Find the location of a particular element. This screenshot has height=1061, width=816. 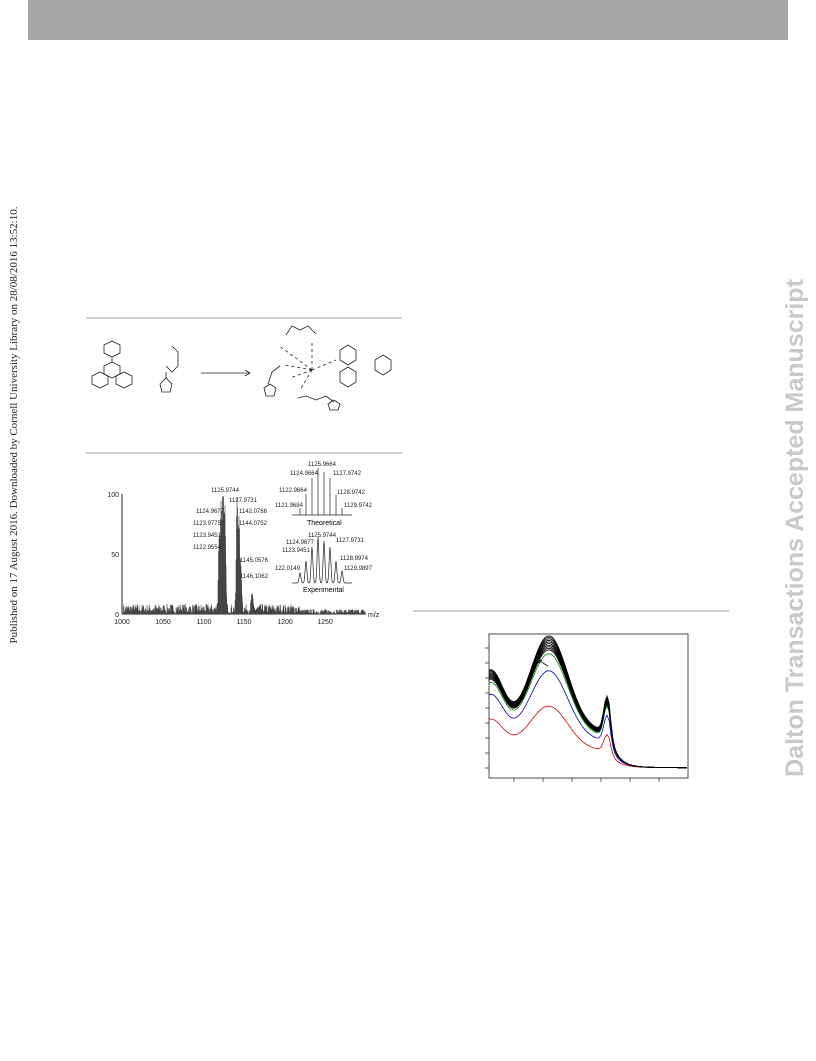

watermark: Dalton Transactions Accepted Manuscript is located at coordinates (795, 527).